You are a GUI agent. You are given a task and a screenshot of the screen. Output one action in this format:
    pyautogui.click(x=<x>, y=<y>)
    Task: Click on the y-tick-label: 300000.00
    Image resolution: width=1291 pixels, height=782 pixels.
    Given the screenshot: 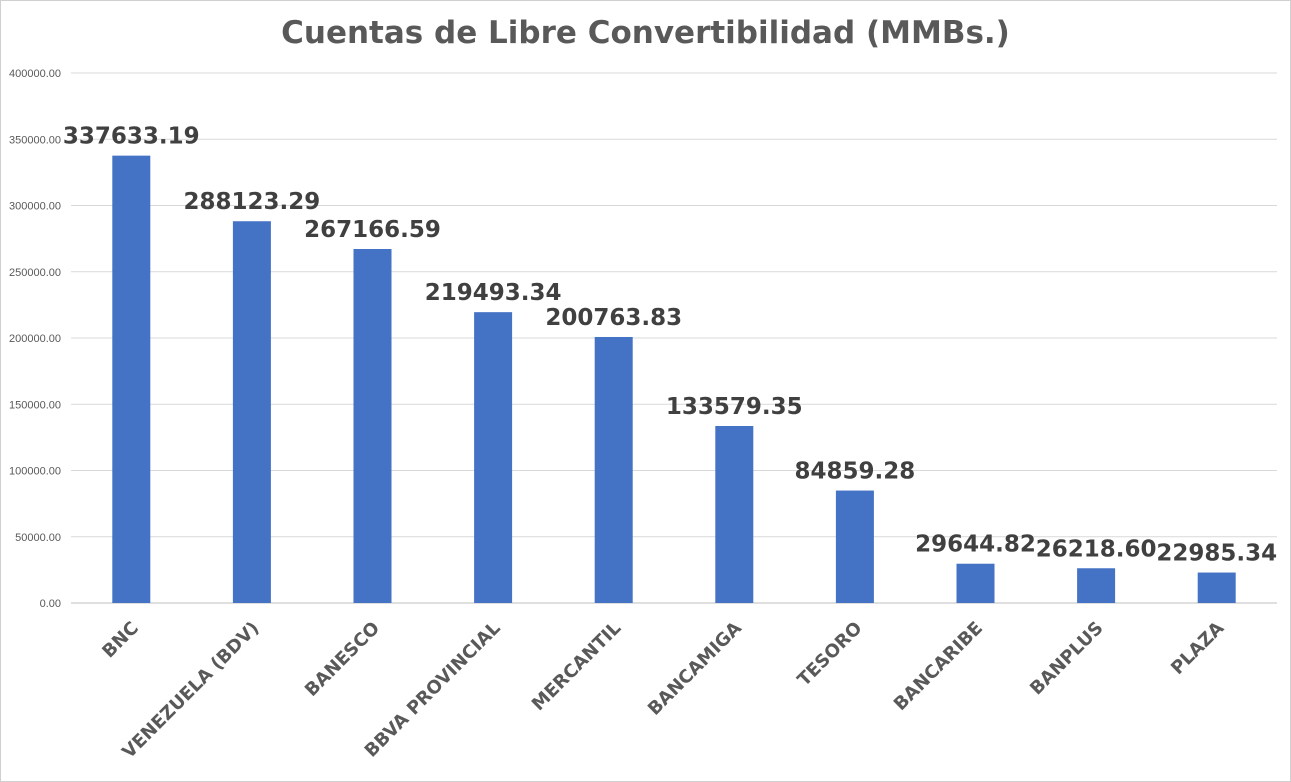 What is the action you would take?
    pyautogui.click(x=35, y=207)
    